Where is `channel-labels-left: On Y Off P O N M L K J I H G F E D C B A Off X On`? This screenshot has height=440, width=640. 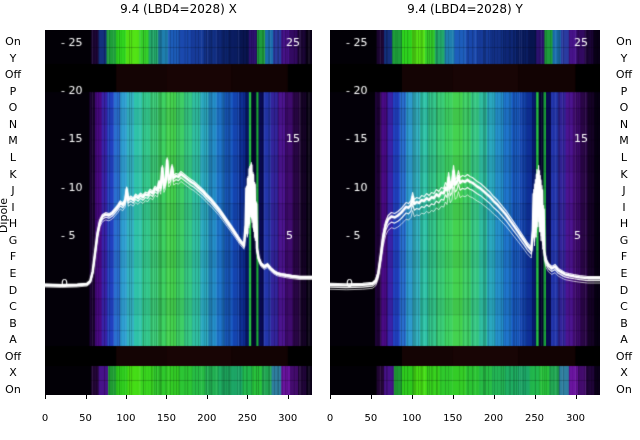 channel-labels-left: On Y Off P O N M L K J I H G F E D C B A Off X On is located at coordinates (13, 213).